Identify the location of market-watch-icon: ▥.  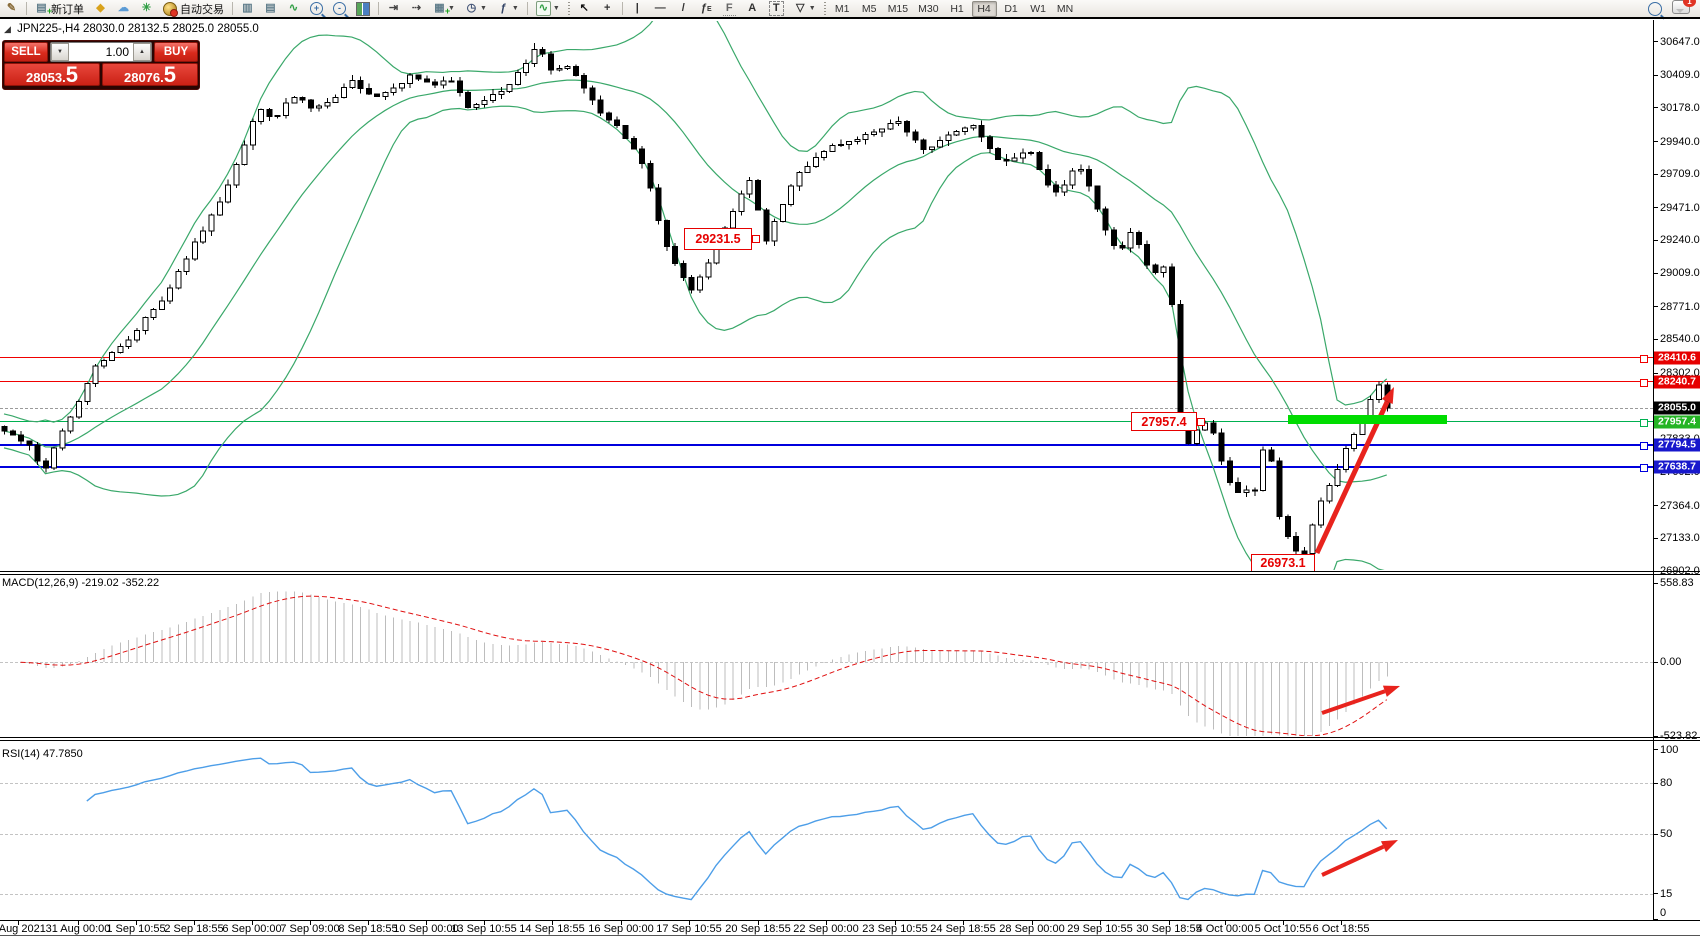
(247, 8).